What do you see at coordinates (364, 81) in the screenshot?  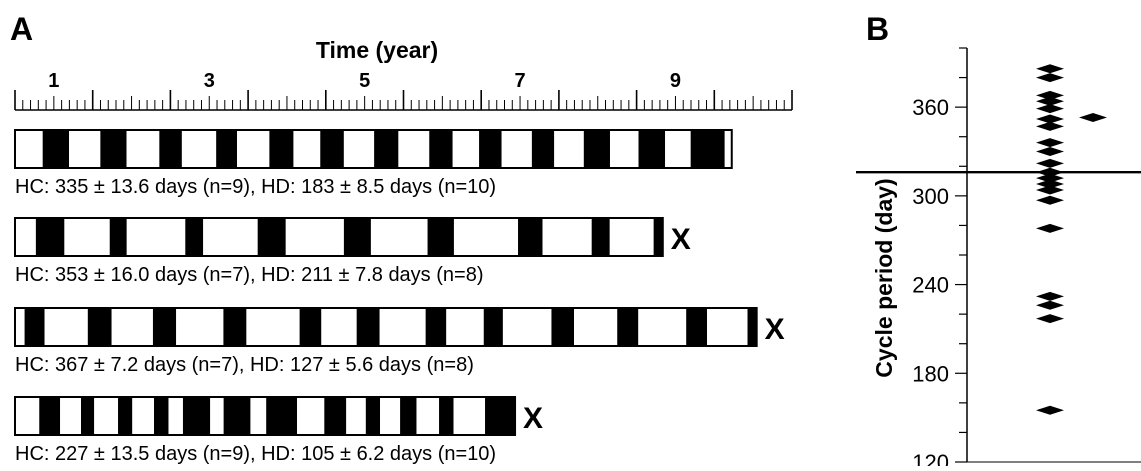 I see `time-tick-label: 5` at bounding box center [364, 81].